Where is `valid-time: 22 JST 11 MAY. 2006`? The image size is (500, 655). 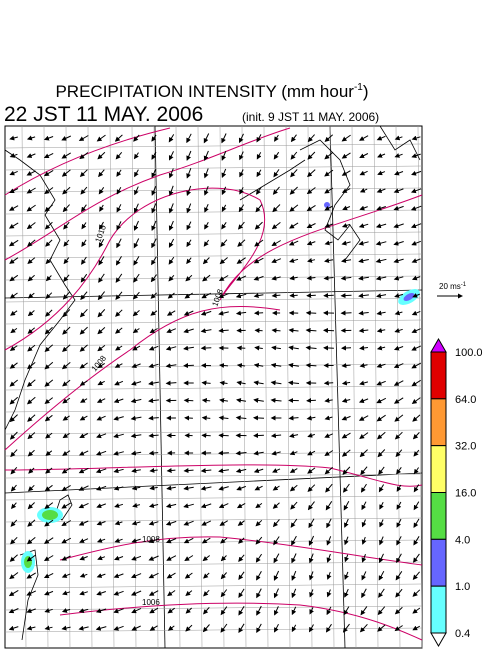
valid-time: 22 JST 11 MAY. 2006 is located at coordinates (103, 114).